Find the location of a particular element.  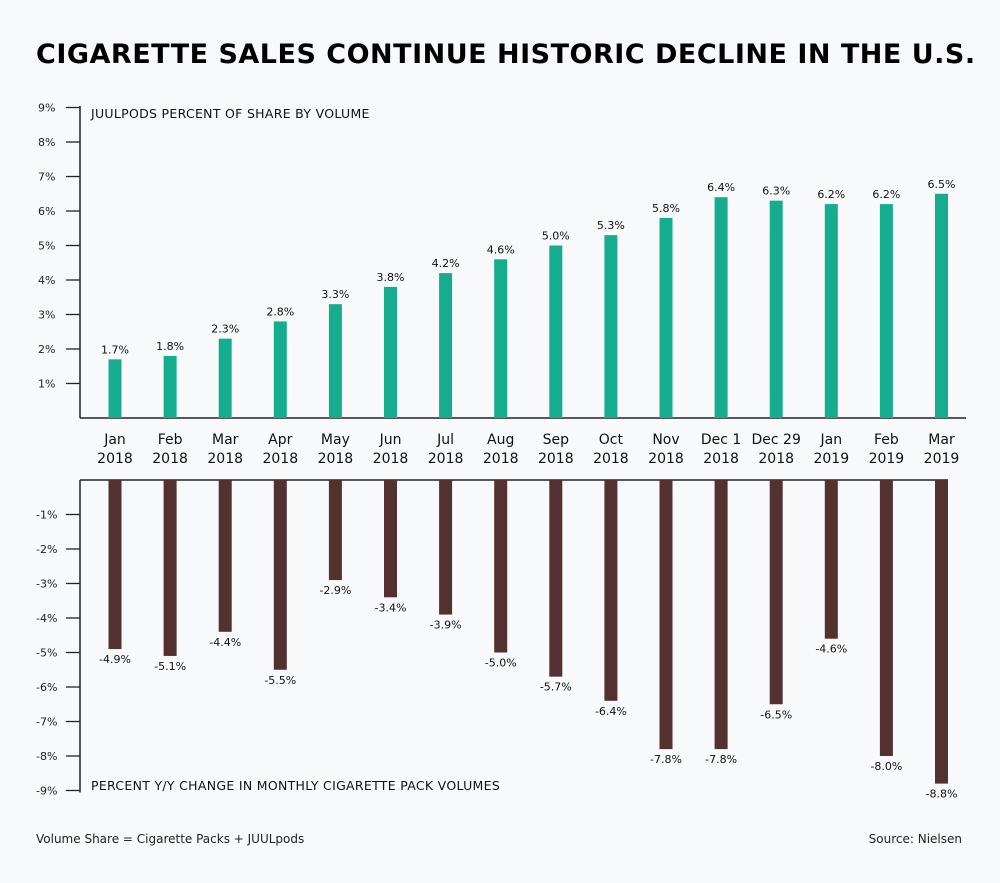

juul-data-label: 4.6% is located at coordinates (501, 249).